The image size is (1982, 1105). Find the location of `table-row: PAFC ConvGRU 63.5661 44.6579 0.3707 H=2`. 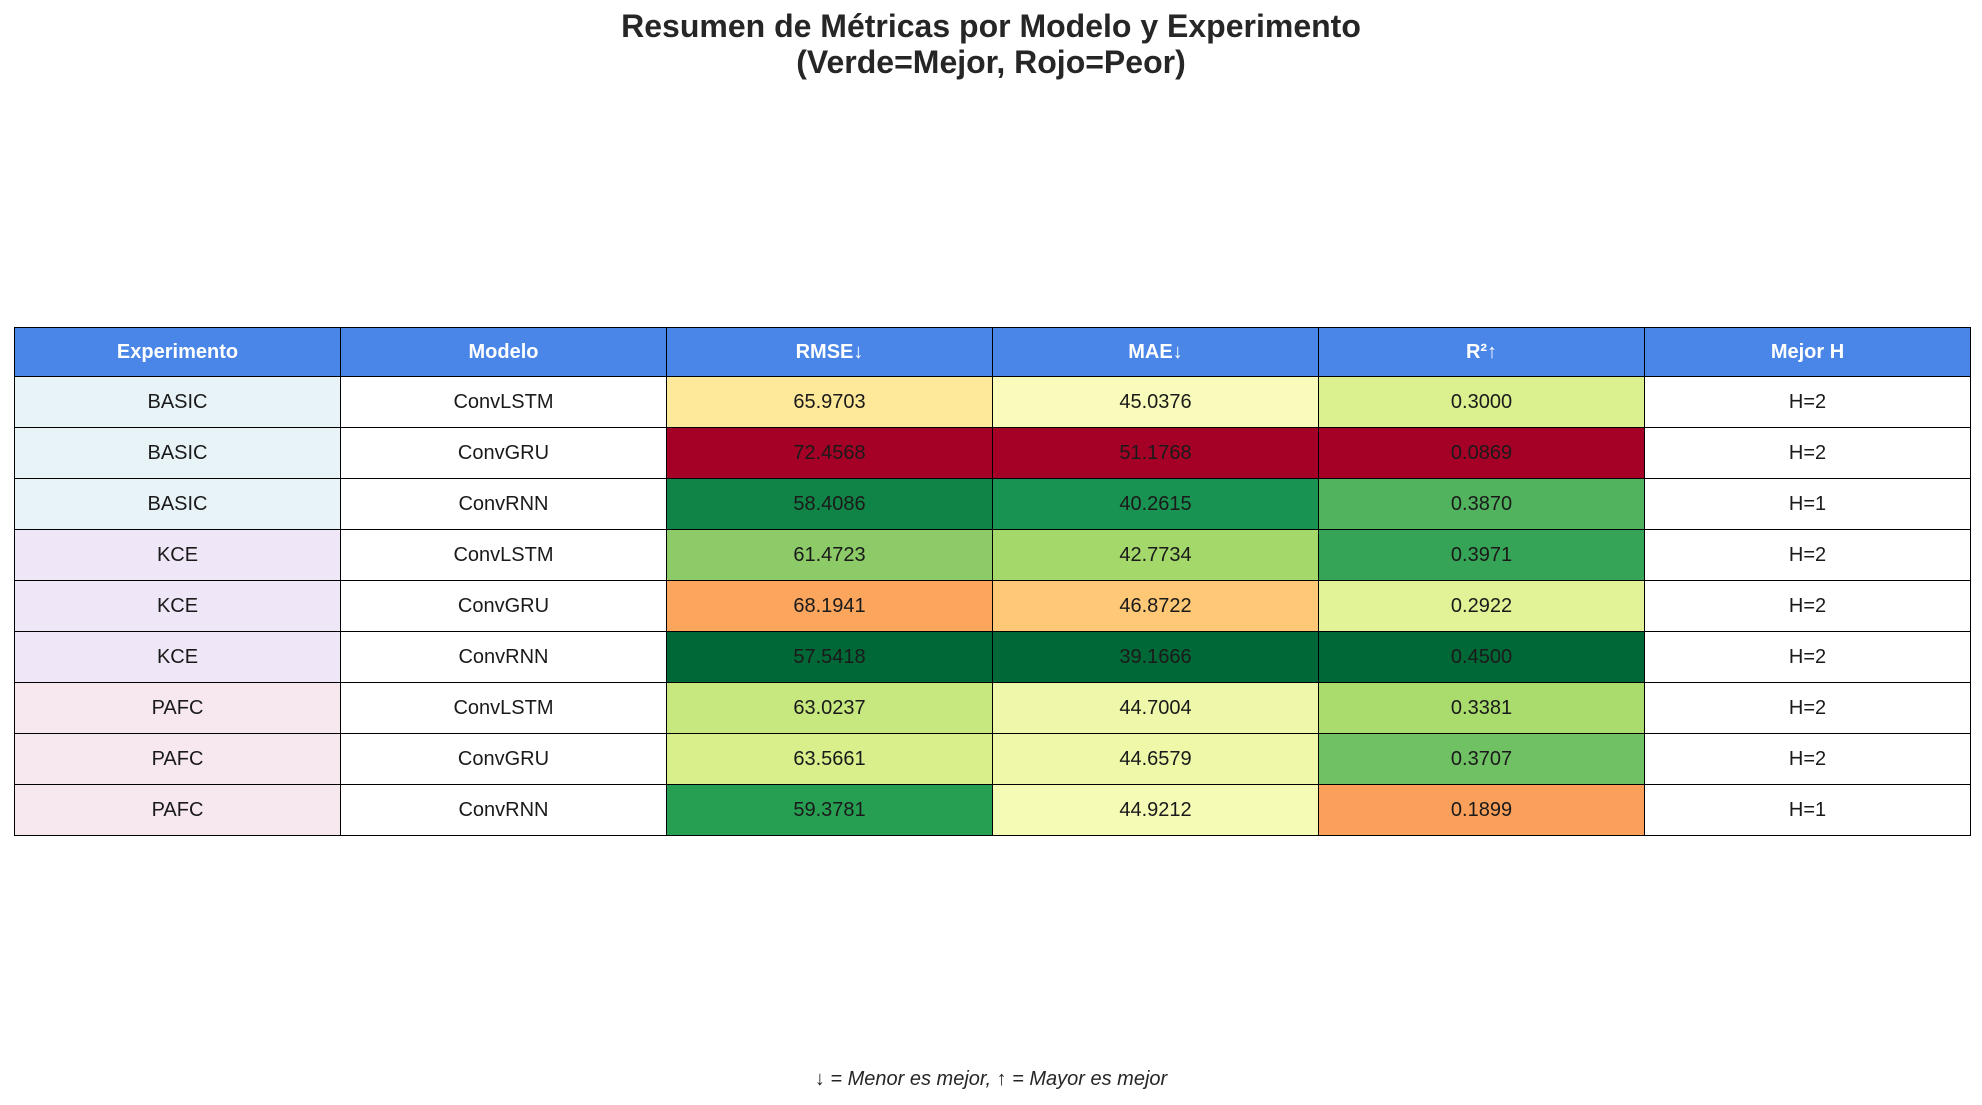

table-row: PAFC ConvGRU 63.5661 44.6579 0.3707 H=2 is located at coordinates (992, 759).